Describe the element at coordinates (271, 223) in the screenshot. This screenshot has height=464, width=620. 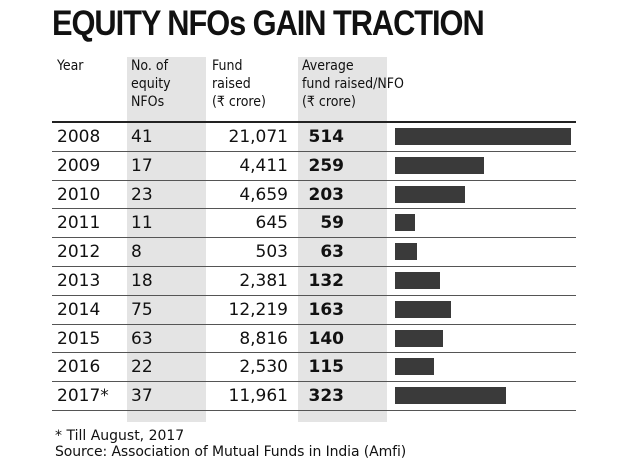
I see `cell-fund-raised: 645` at that location.